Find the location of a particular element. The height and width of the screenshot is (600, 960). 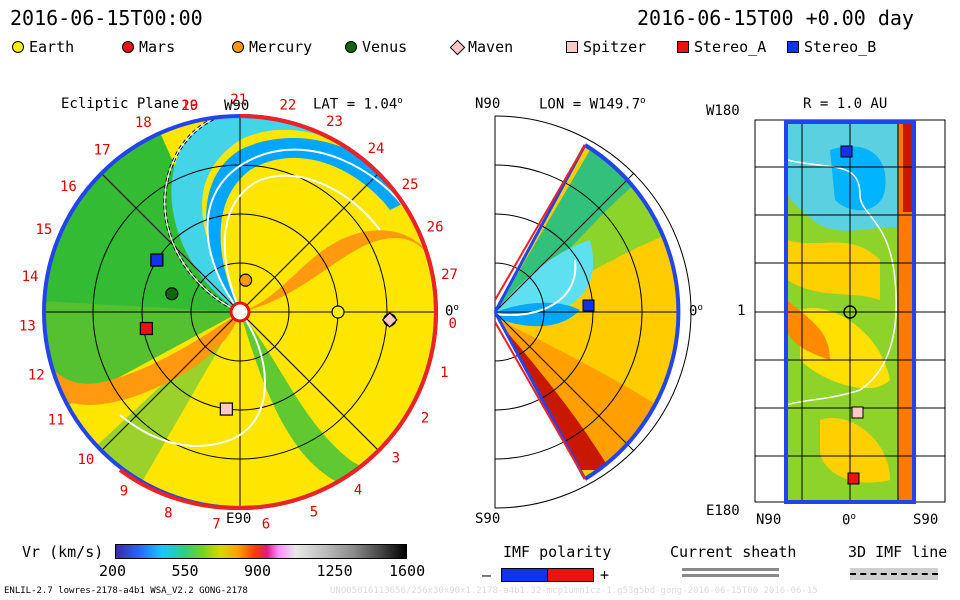

sector-label: 4 is located at coordinates (358, 490).